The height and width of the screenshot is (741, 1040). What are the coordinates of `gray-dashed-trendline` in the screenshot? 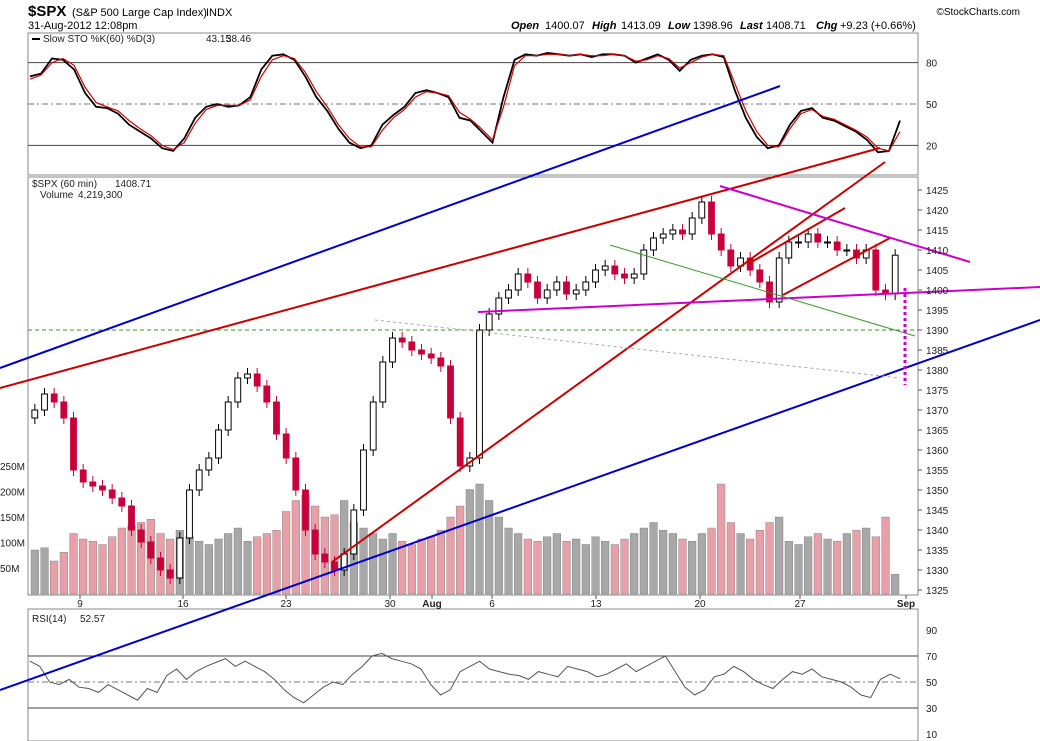 It's located at (637, 349).